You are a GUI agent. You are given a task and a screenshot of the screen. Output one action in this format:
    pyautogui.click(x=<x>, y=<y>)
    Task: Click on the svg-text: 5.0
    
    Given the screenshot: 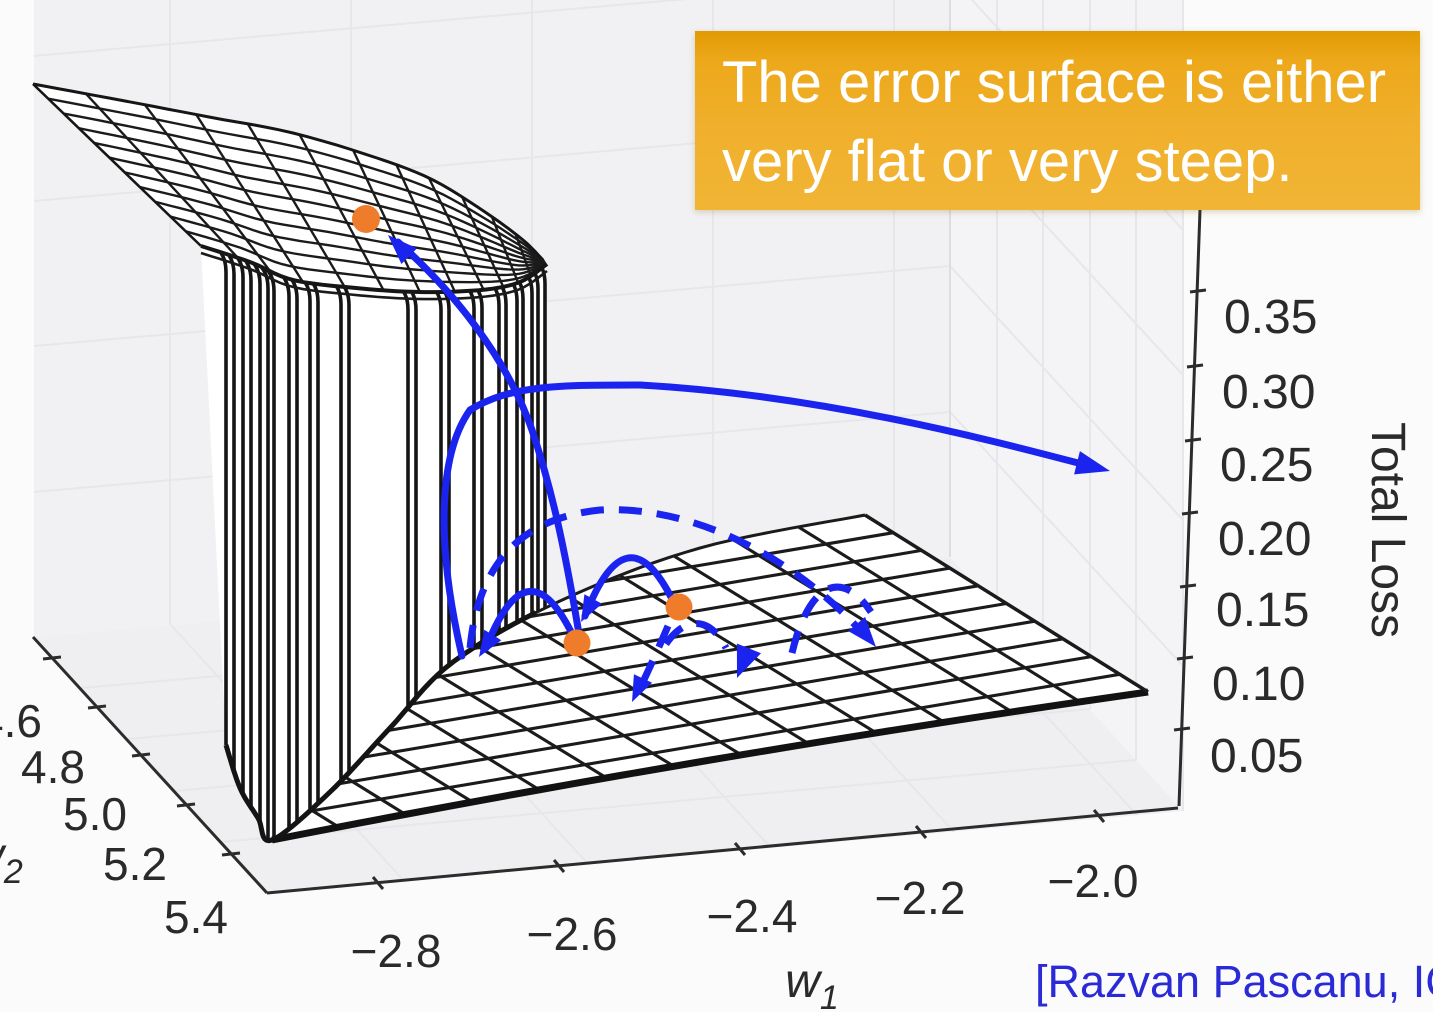 What is the action you would take?
    pyautogui.click(x=95, y=814)
    